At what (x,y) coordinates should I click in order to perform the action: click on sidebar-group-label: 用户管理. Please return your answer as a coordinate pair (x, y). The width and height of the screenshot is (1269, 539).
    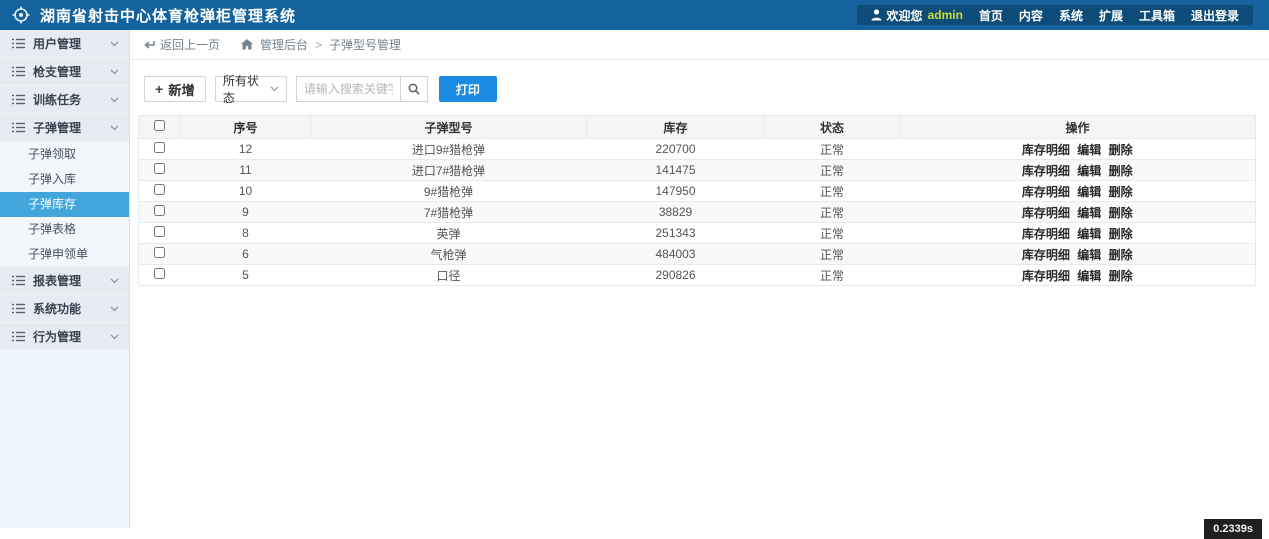
    Looking at the image, I should click on (57, 44).